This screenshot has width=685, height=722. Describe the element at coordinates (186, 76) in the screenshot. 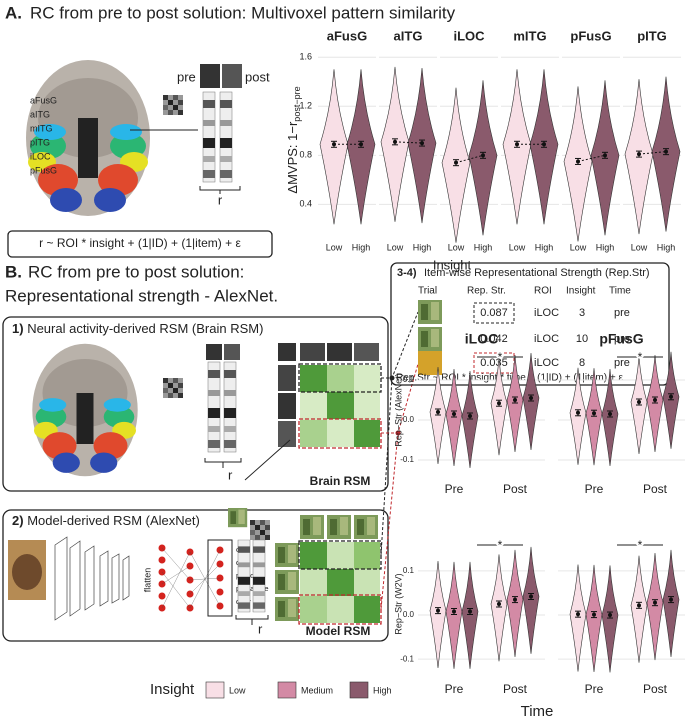

I see `pre-label: pre` at that location.